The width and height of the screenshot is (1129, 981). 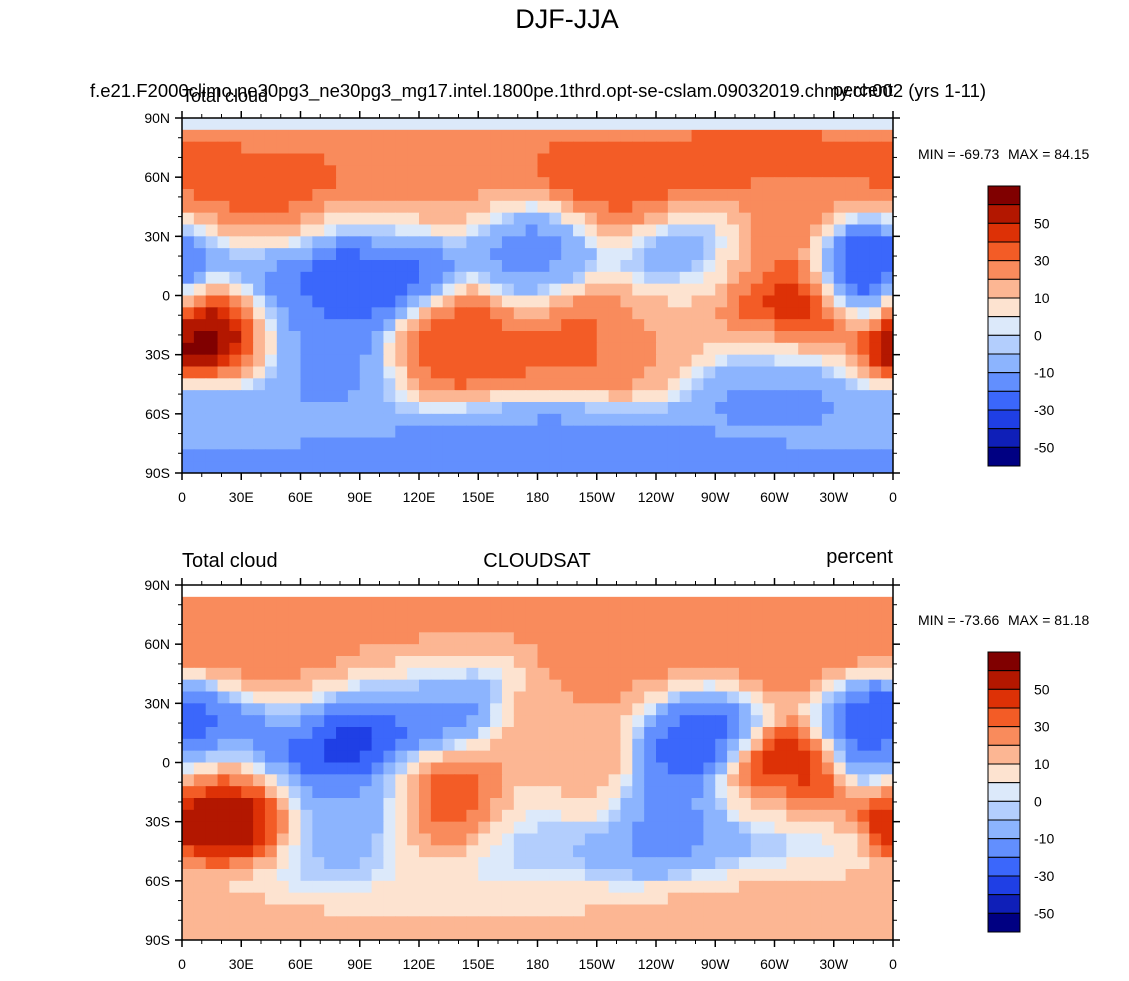 What do you see at coordinates (157, 414) in the screenshot?
I see `y-tick-label: 60S` at bounding box center [157, 414].